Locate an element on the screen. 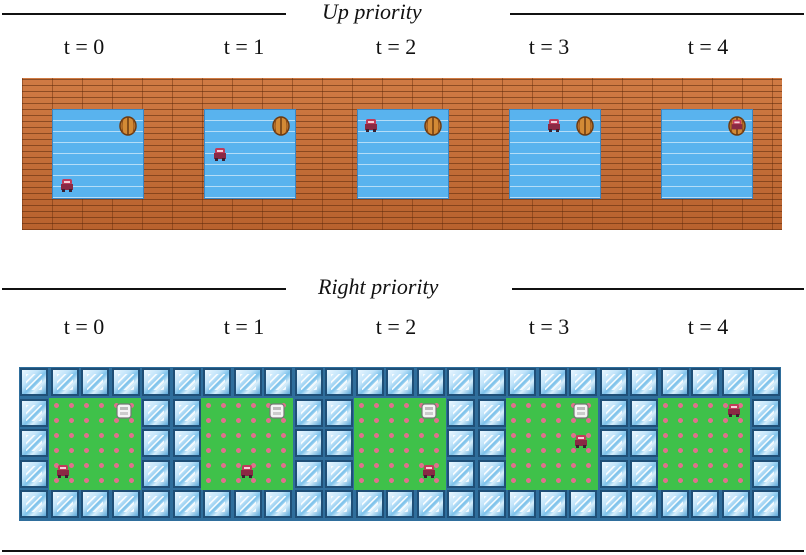  water-pool is located at coordinates (707, 154).